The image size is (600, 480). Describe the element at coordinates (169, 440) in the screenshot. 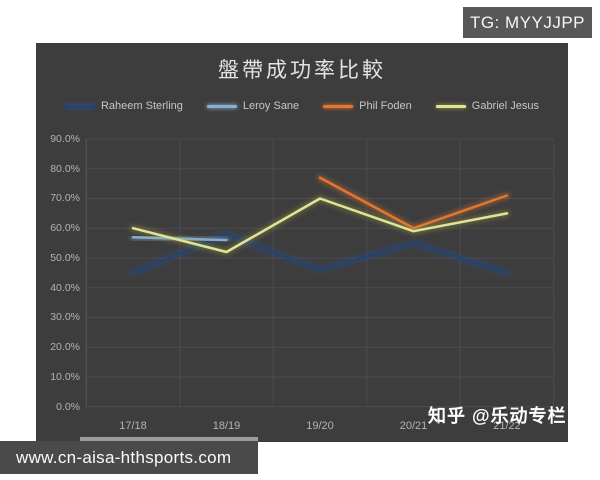

I see `light-strip` at that location.